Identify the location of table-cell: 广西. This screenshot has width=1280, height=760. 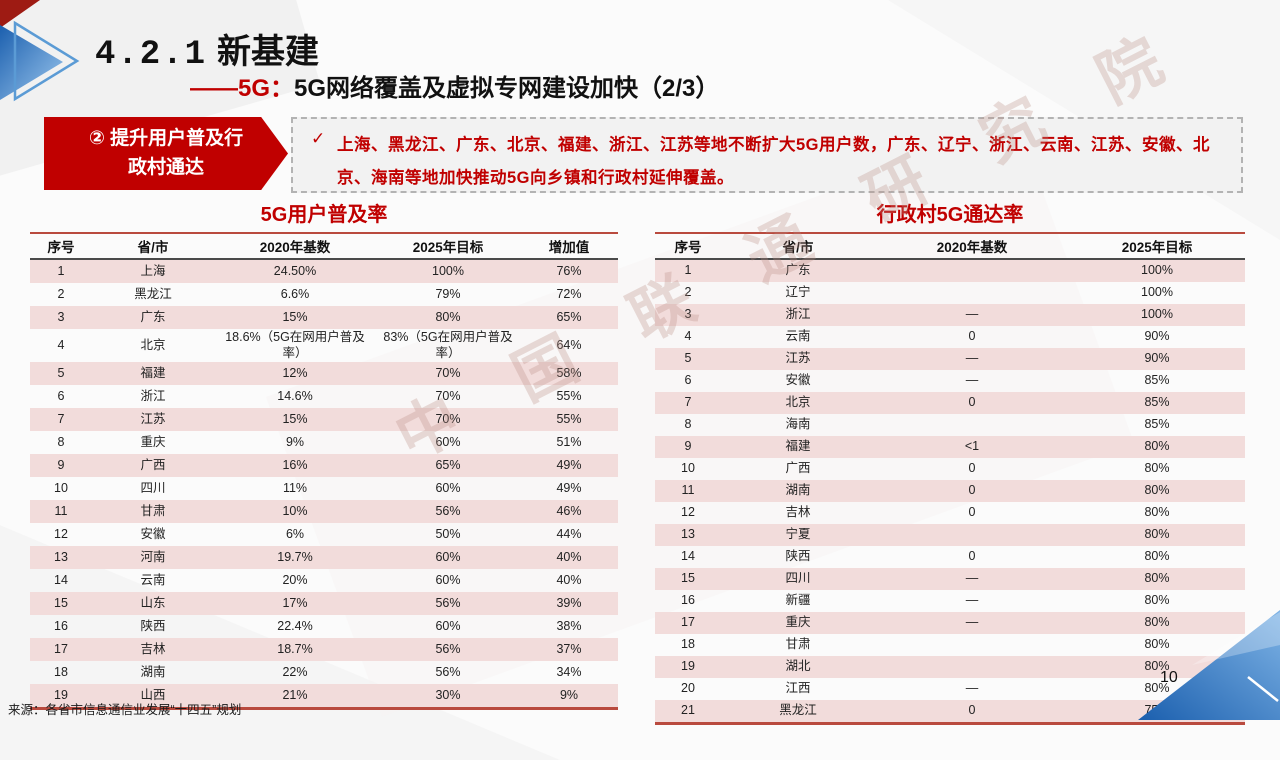
(798, 468).